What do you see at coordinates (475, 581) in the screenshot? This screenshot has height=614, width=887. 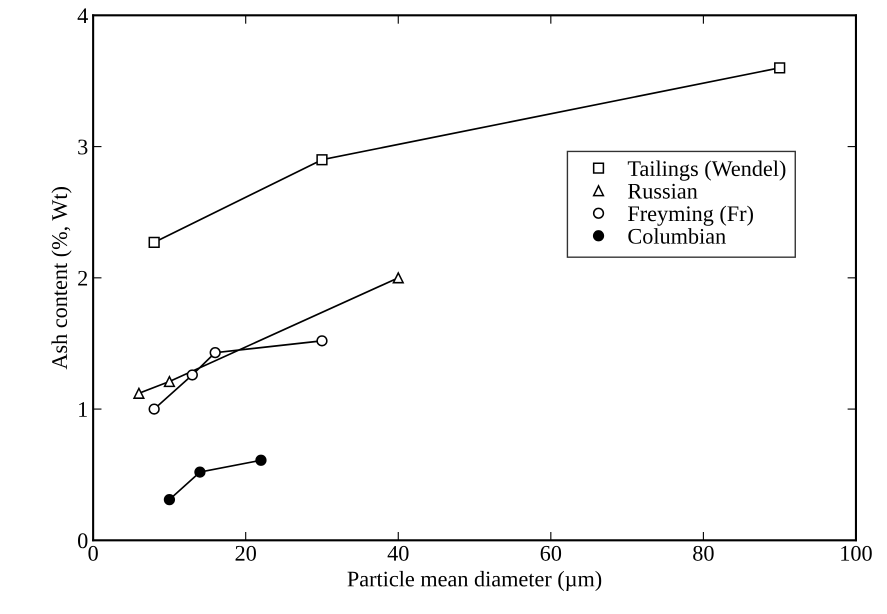 I see `x-axis-title: Particle mean diameter (µm)` at bounding box center [475, 581].